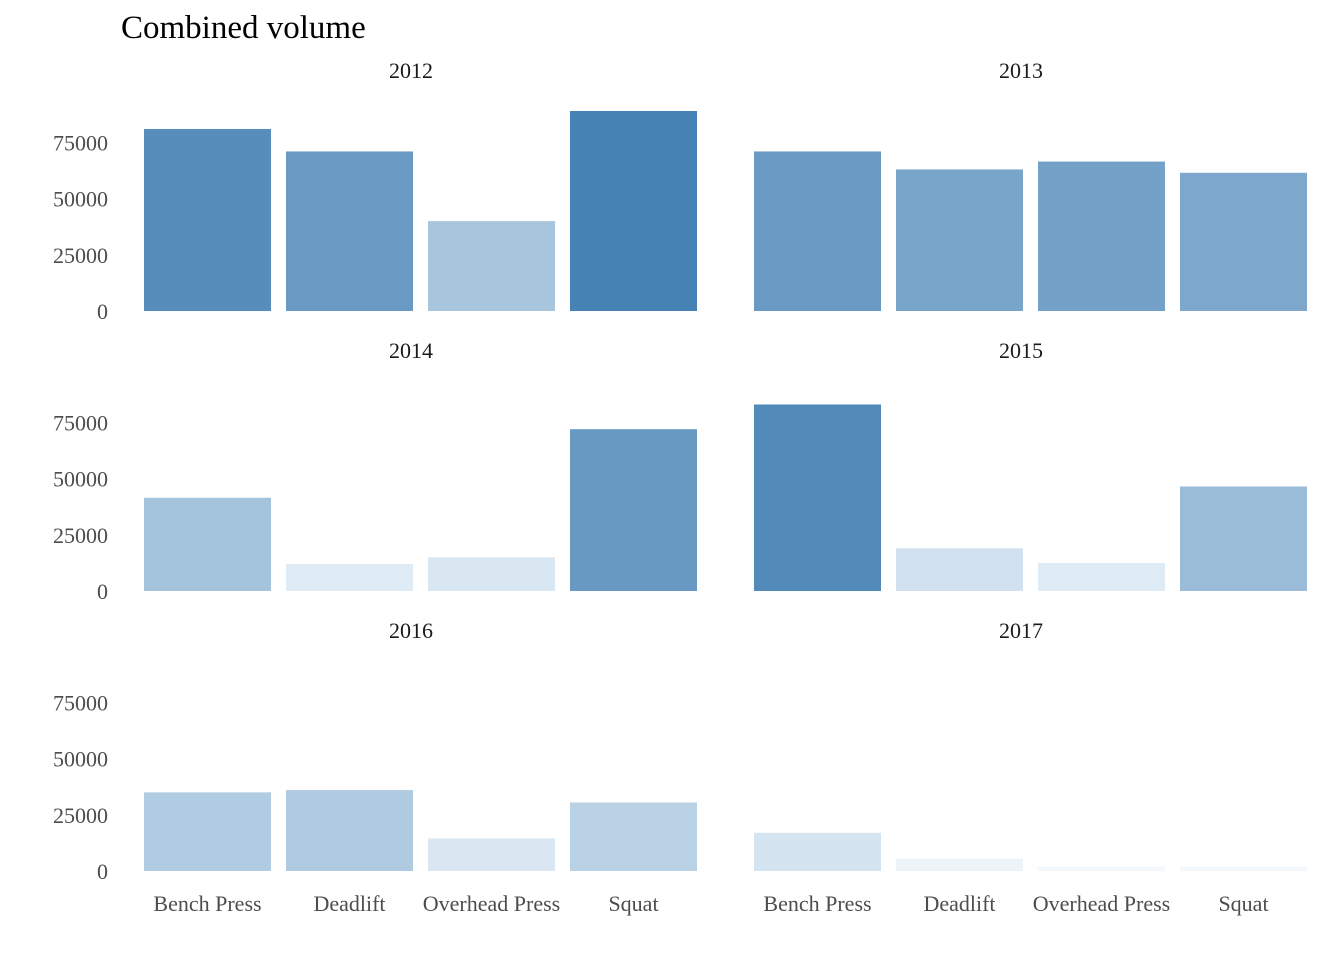 The image size is (1344, 960). Describe the element at coordinates (1030, 464) in the screenshot. I see `facet-panel-2015: 2015` at that location.